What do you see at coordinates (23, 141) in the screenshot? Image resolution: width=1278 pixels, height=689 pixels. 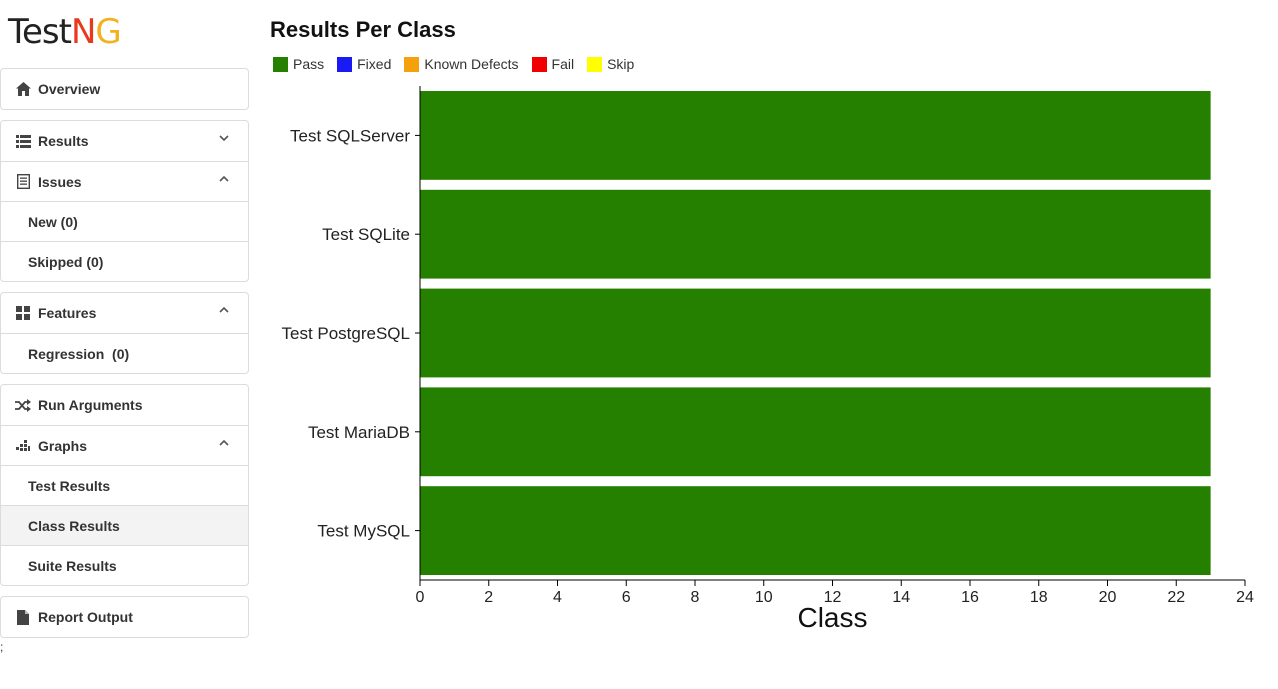 I see `list-icon` at bounding box center [23, 141].